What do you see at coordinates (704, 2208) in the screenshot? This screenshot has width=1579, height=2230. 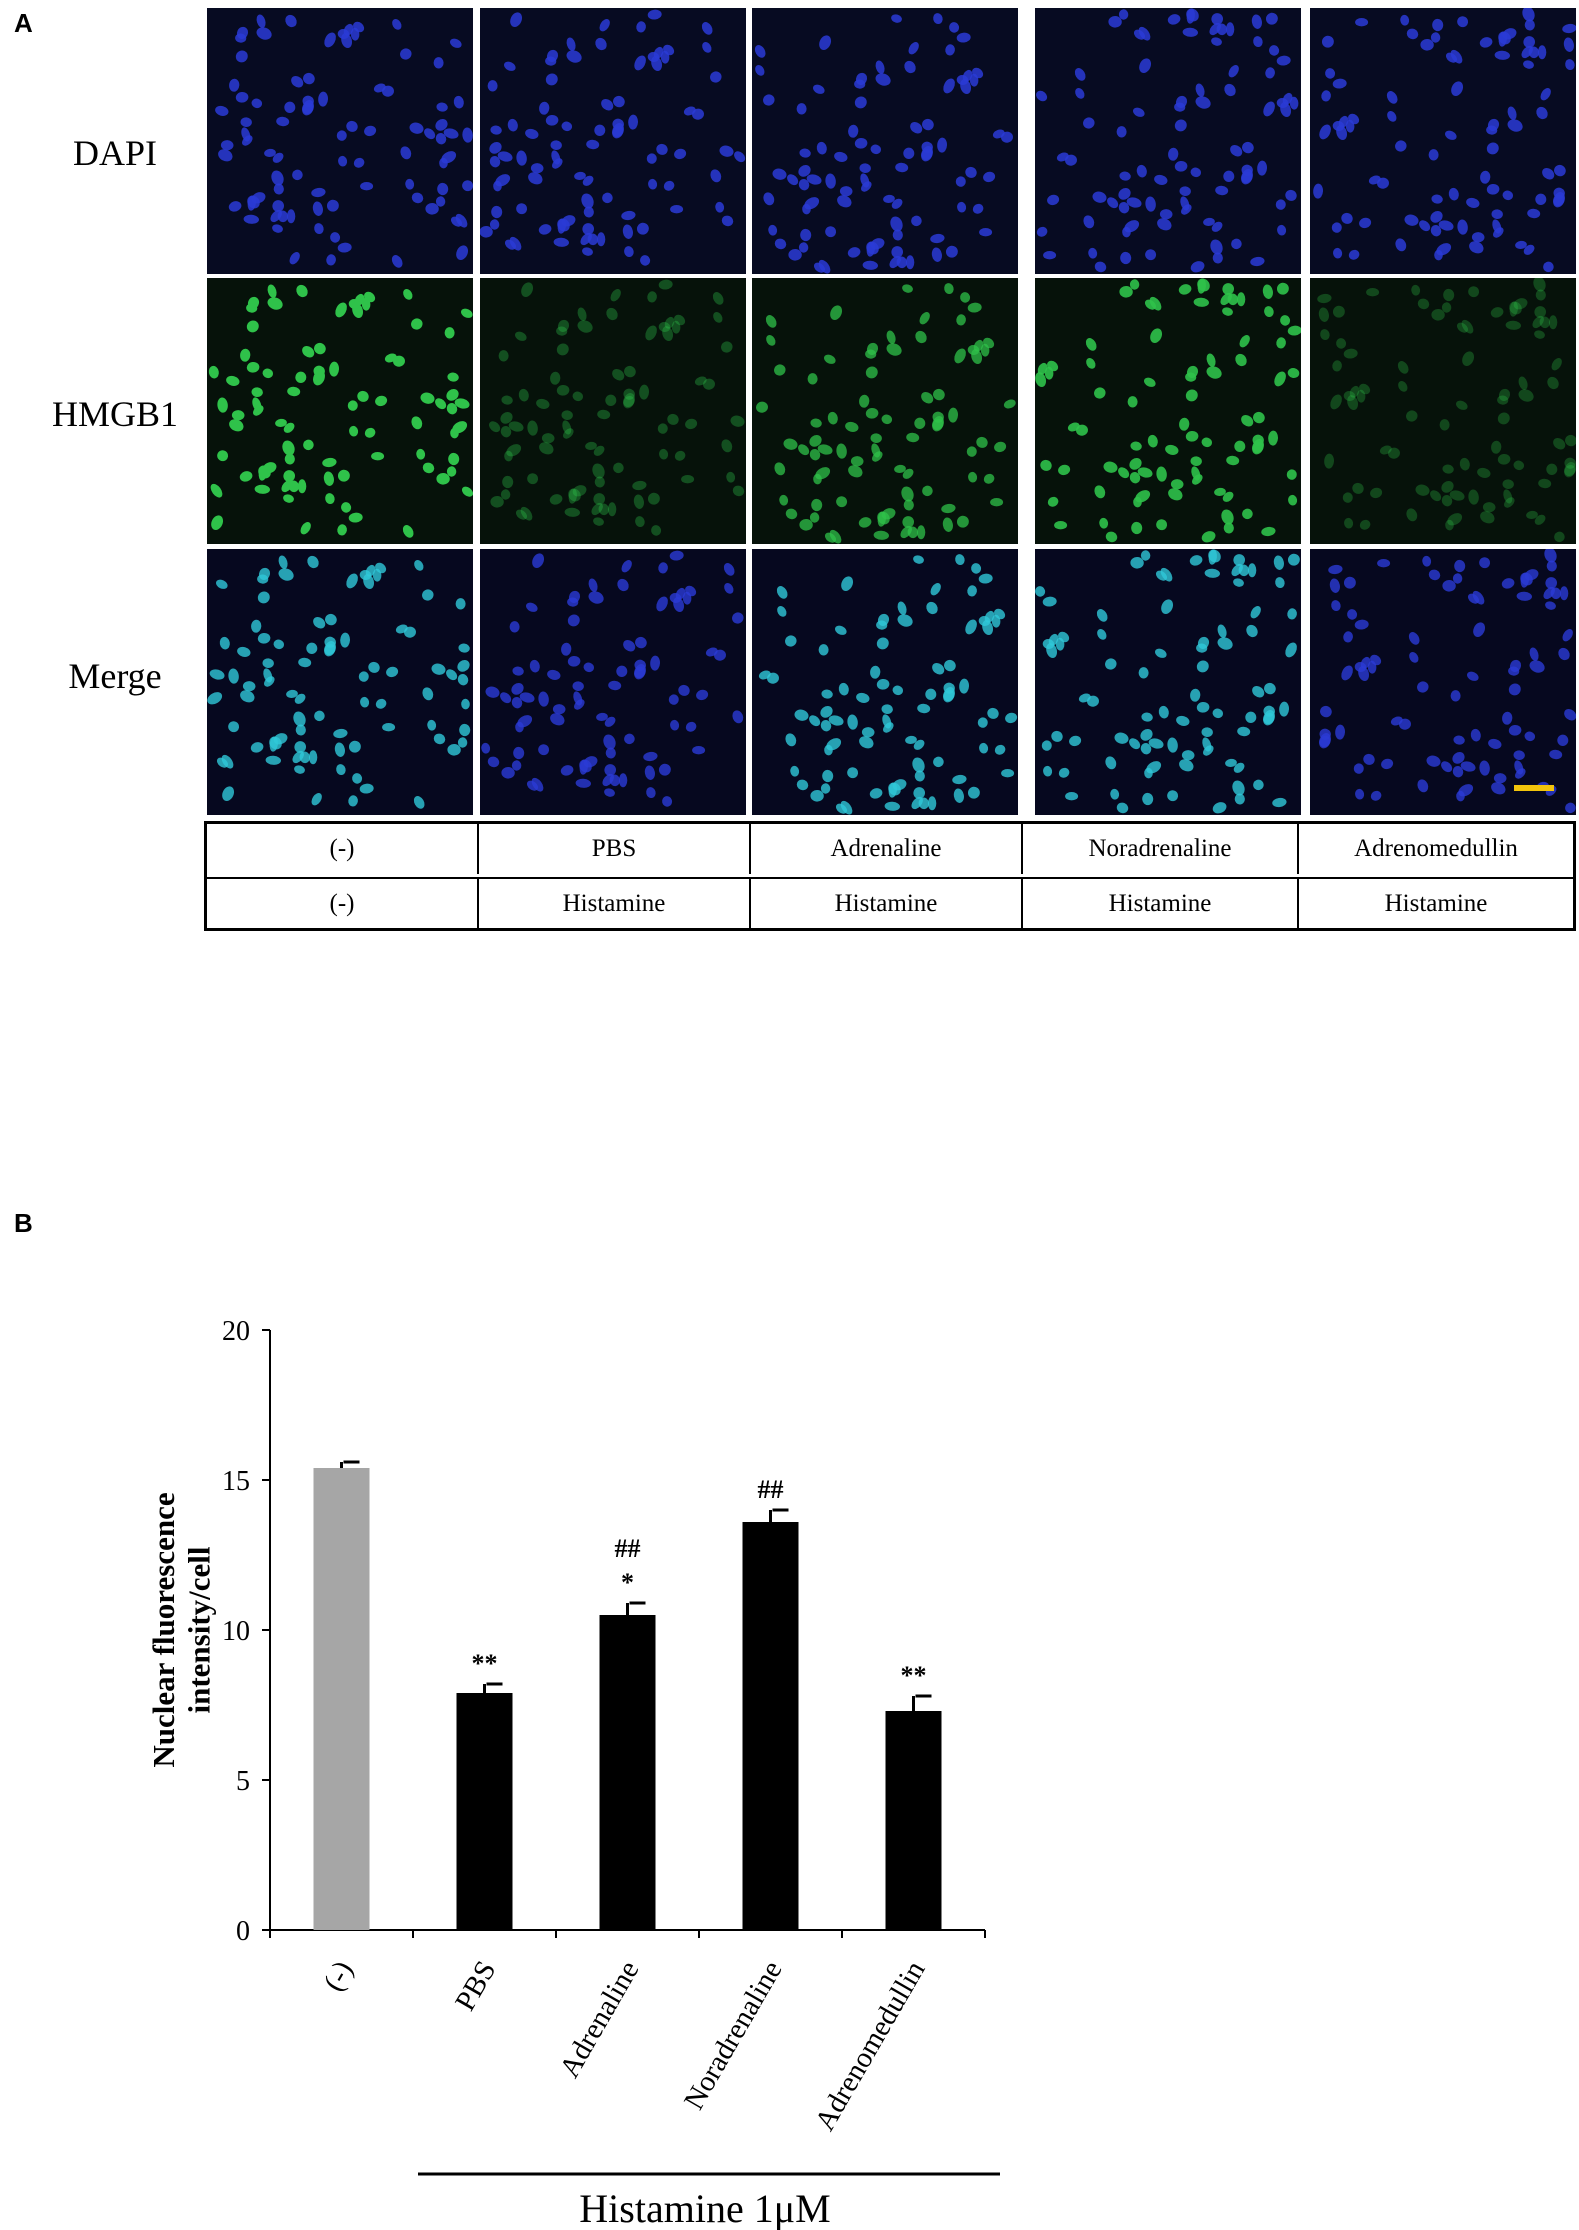 I see `histamine-bracket-label: Histamine 1μM` at bounding box center [704, 2208].